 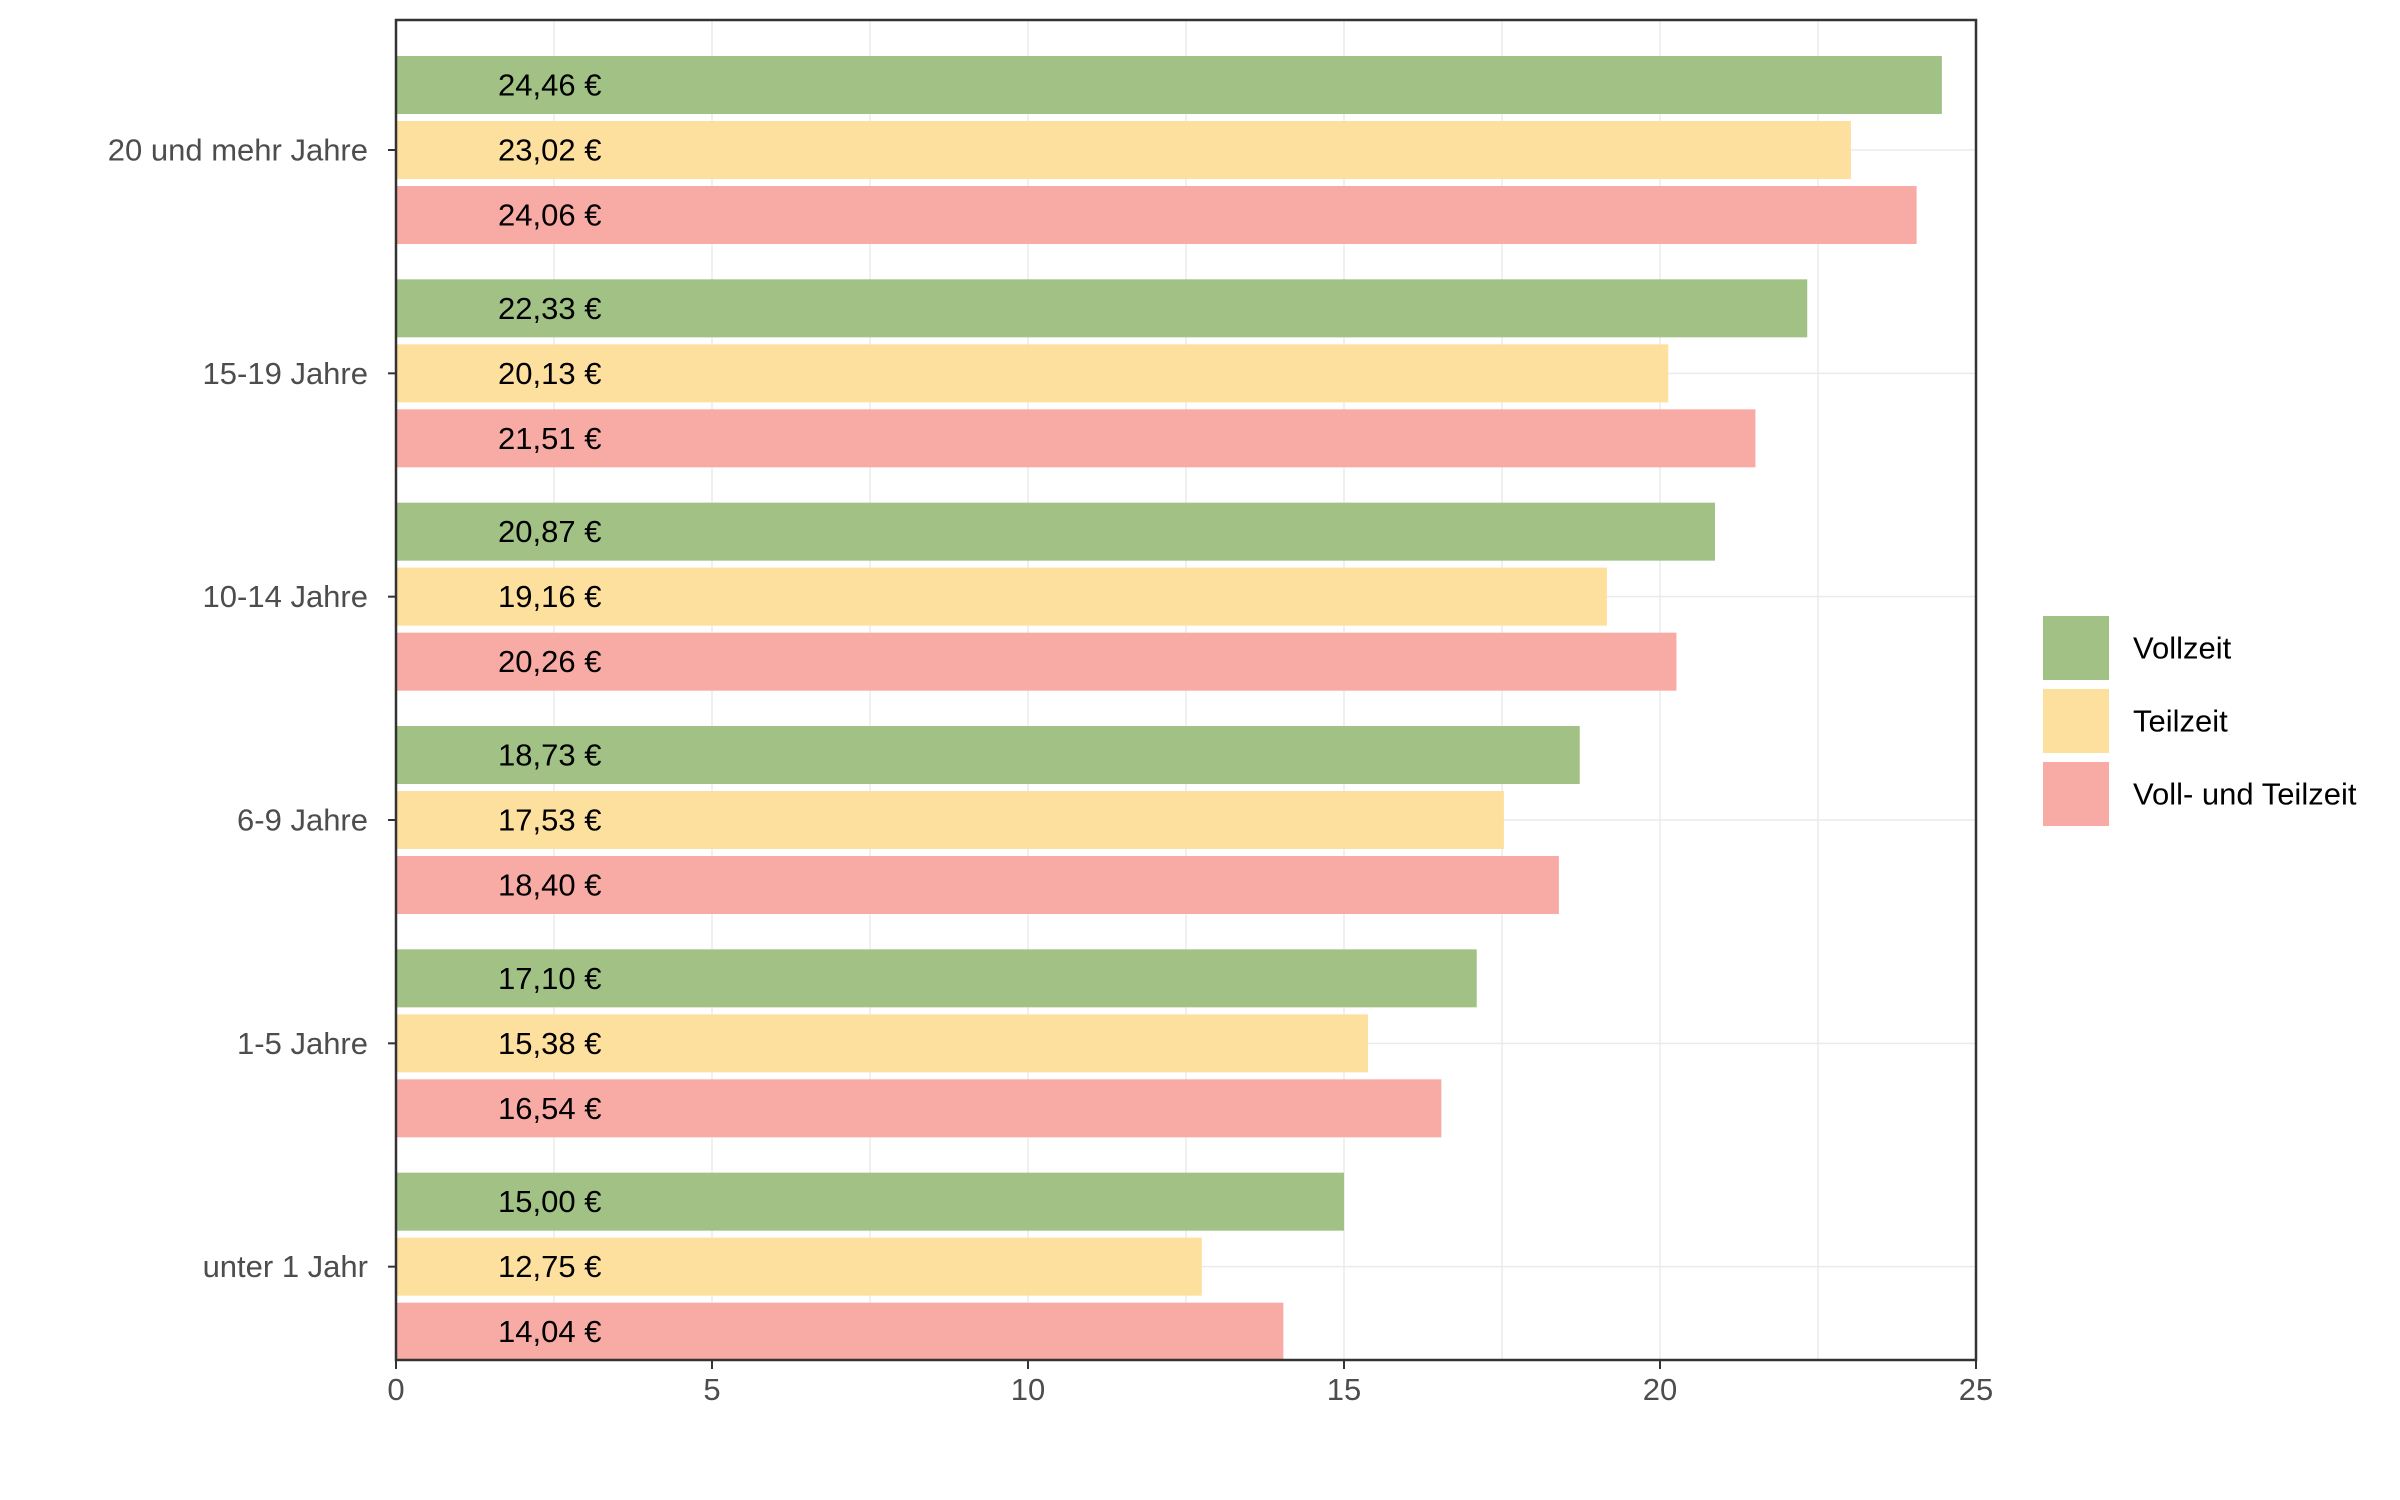 I want to click on bar-value-label: 17,53 €, so click(x=549, y=820).